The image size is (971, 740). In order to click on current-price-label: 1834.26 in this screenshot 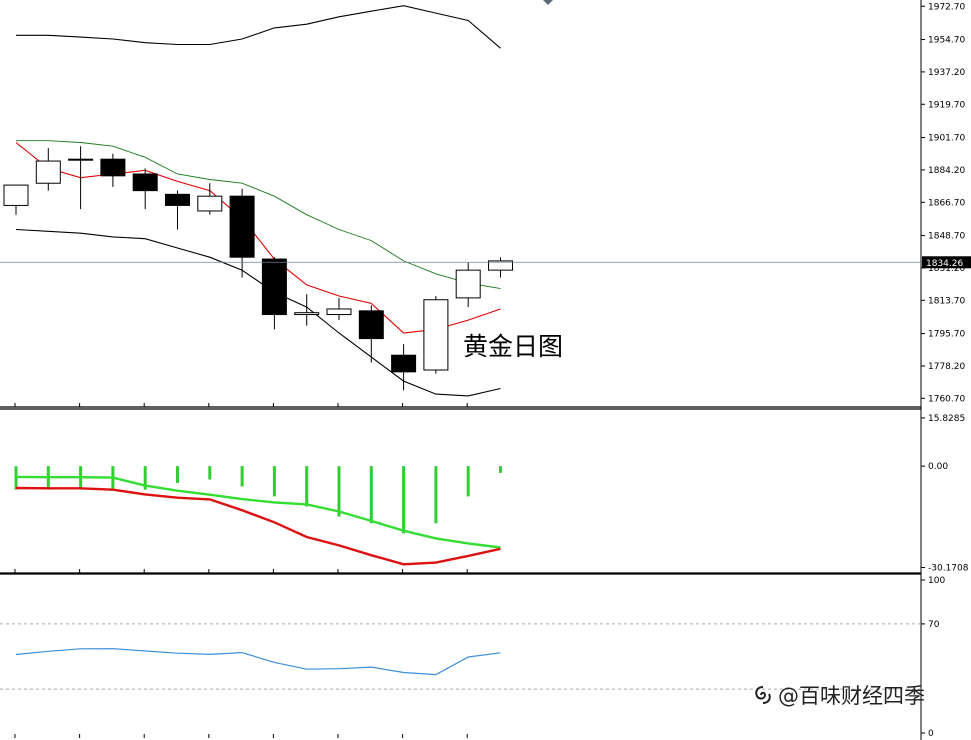, I will do `click(944, 264)`.